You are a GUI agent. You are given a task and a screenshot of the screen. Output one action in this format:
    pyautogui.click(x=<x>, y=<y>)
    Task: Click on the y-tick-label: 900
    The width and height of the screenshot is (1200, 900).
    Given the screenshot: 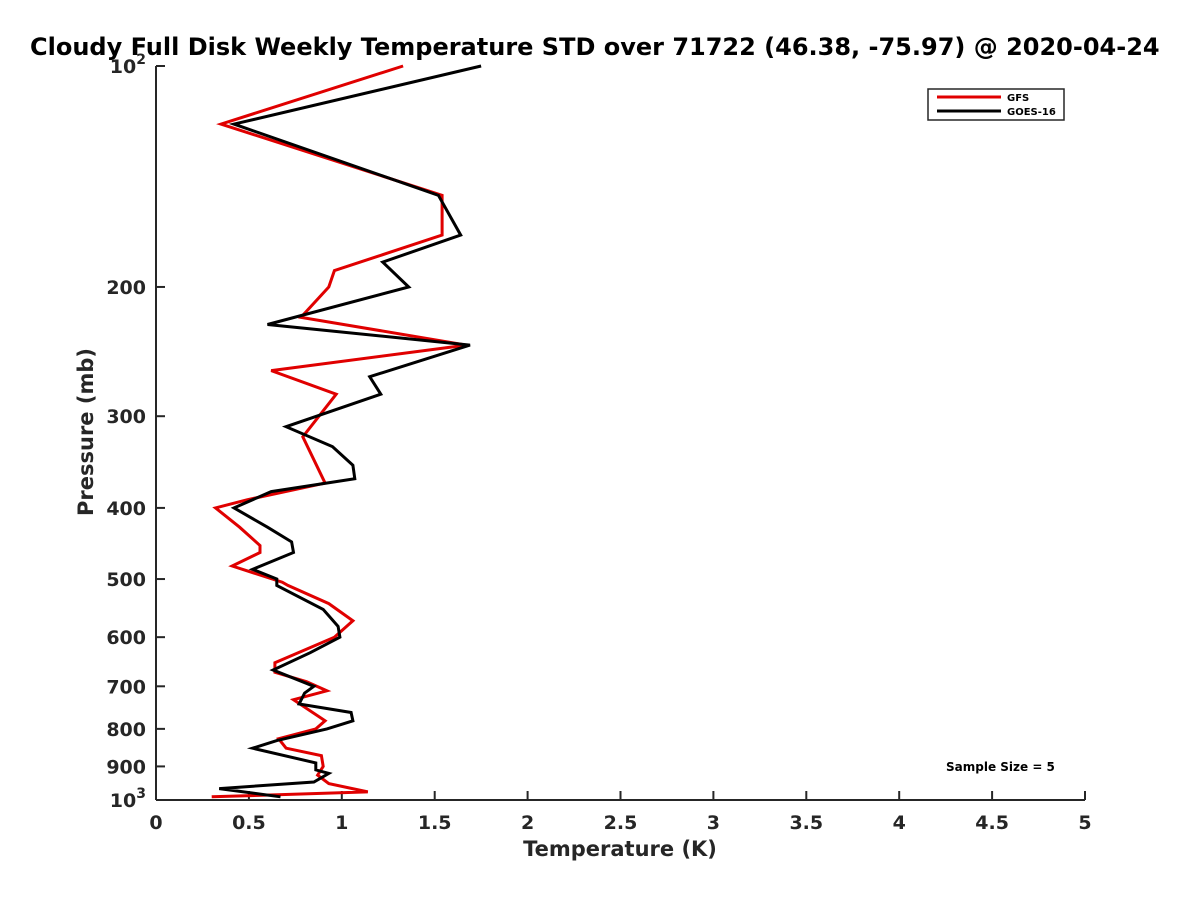 What is the action you would take?
    pyautogui.click(x=126, y=767)
    